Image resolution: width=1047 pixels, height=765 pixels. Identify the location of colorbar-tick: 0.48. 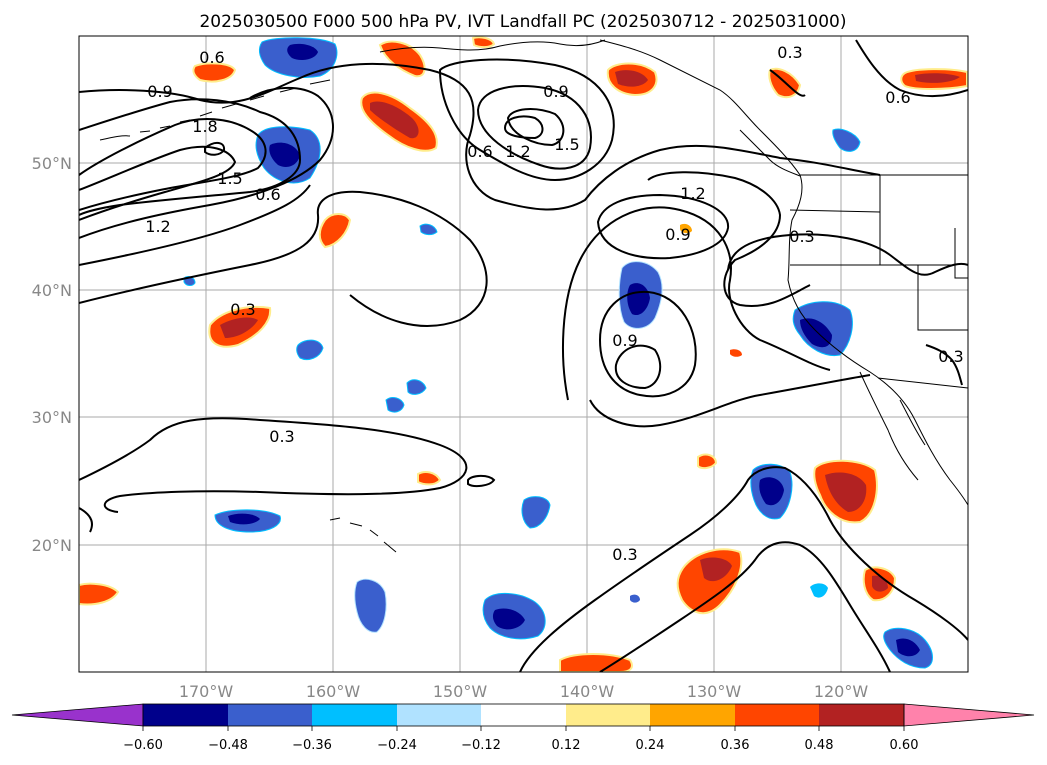
(819, 745).